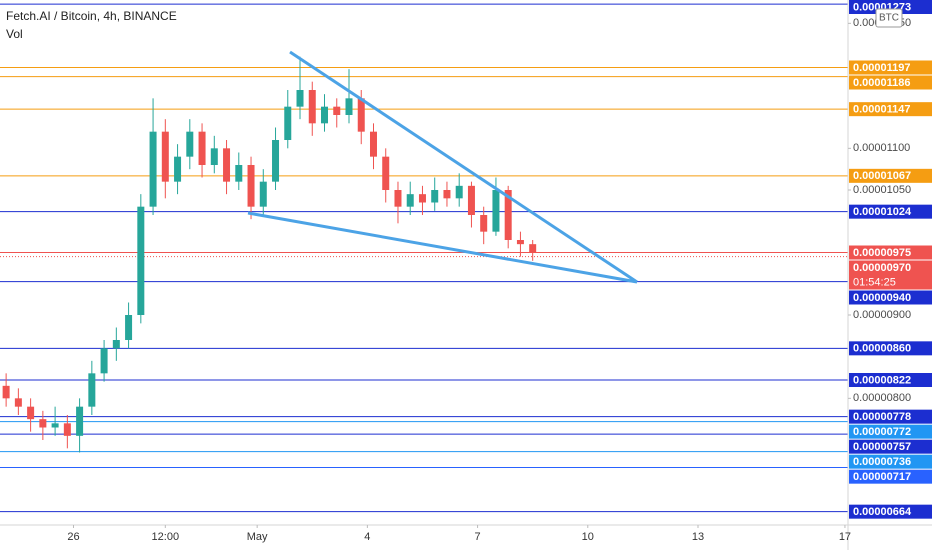  What do you see at coordinates (91, 16) in the screenshot?
I see `chart-title: Fetch.AI / Bitcoin, 4h, BINANCE` at bounding box center [91, 16].